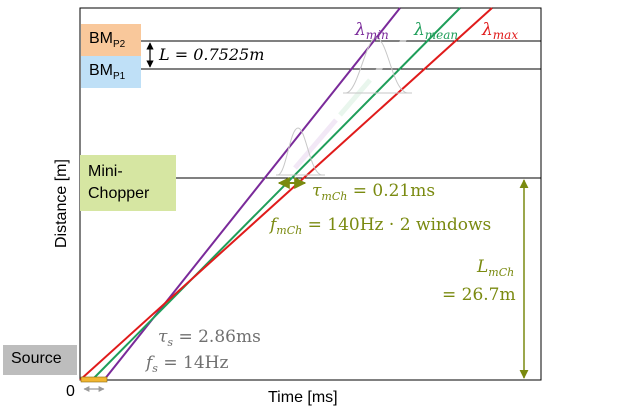 The height and width of the screenshot is (409, 621). Describe the element at coordinates (94, 379) in the screenshot. I see `source-pulse` at that location.